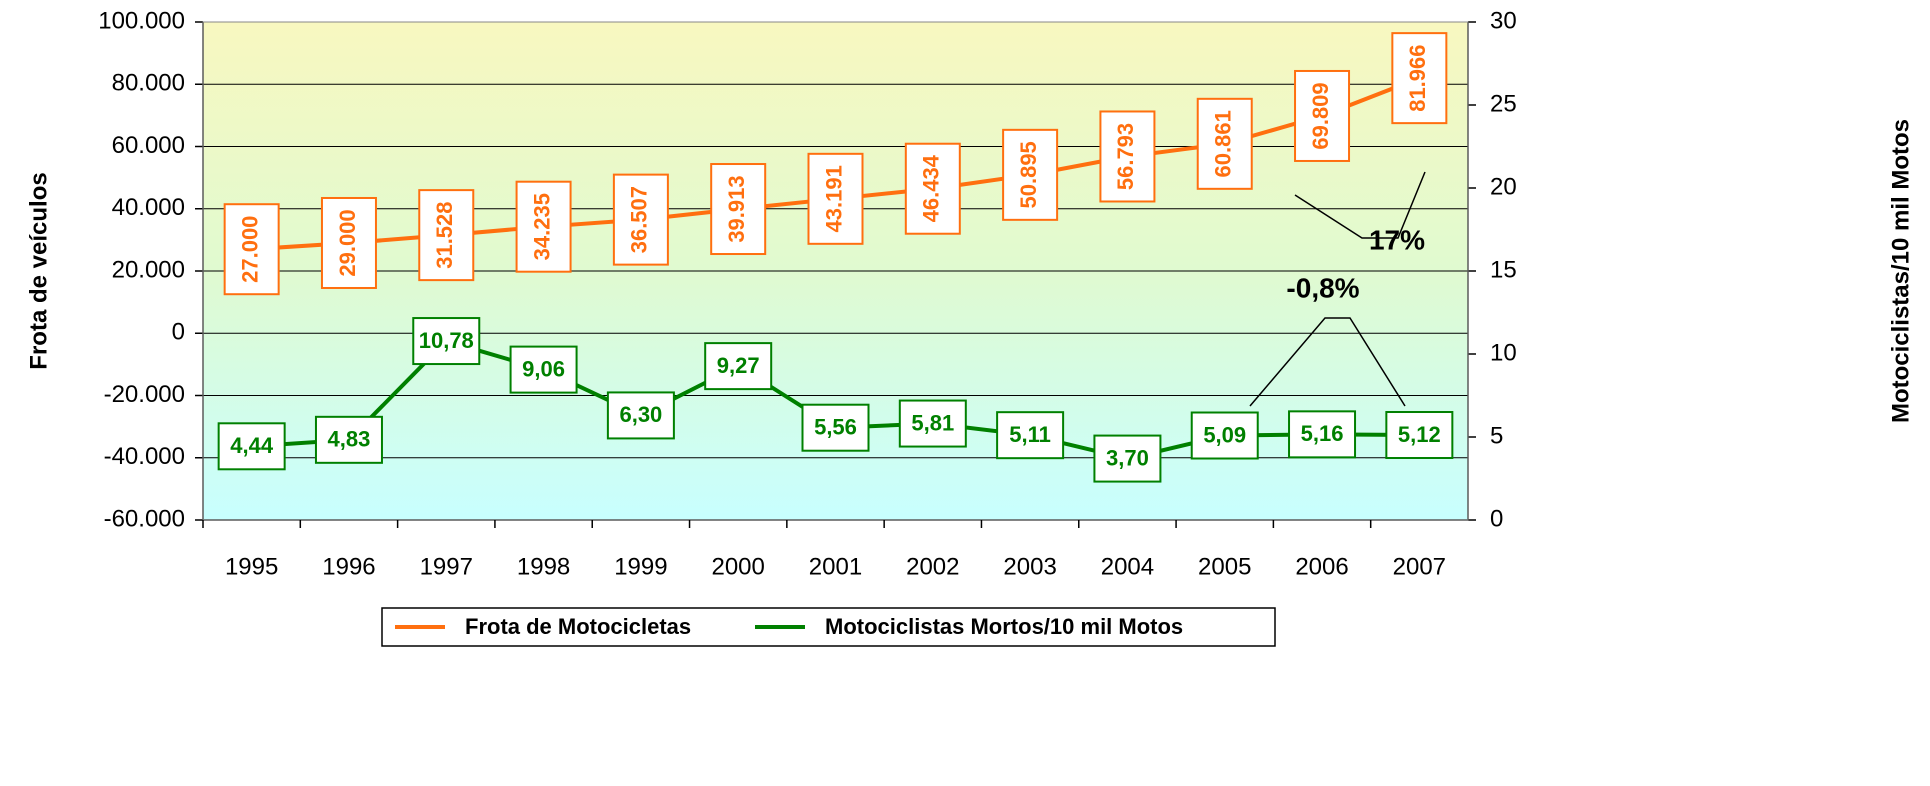  Describe the element at coordinates (1397, 239) in the screenshot. I see `annotation: 17%` at that location.